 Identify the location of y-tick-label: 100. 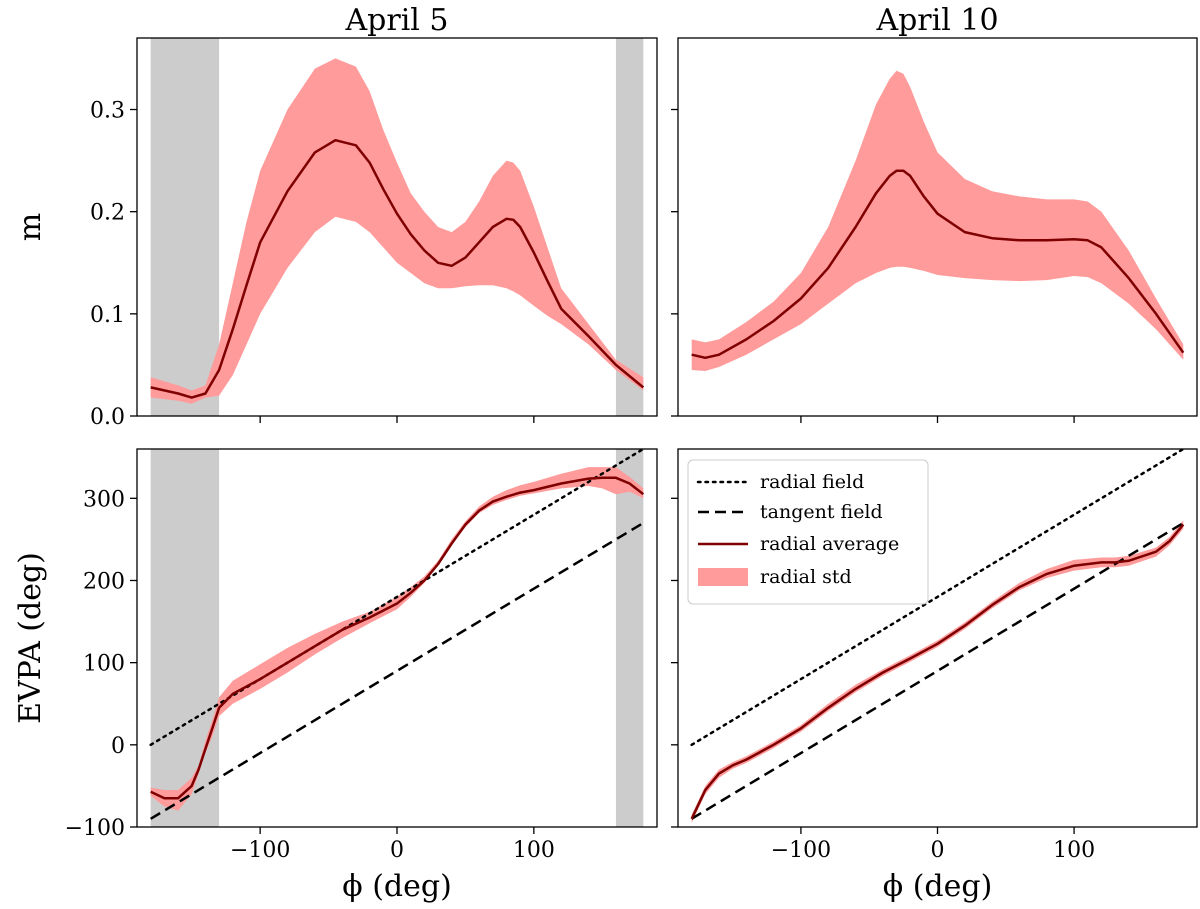
(104, 664).